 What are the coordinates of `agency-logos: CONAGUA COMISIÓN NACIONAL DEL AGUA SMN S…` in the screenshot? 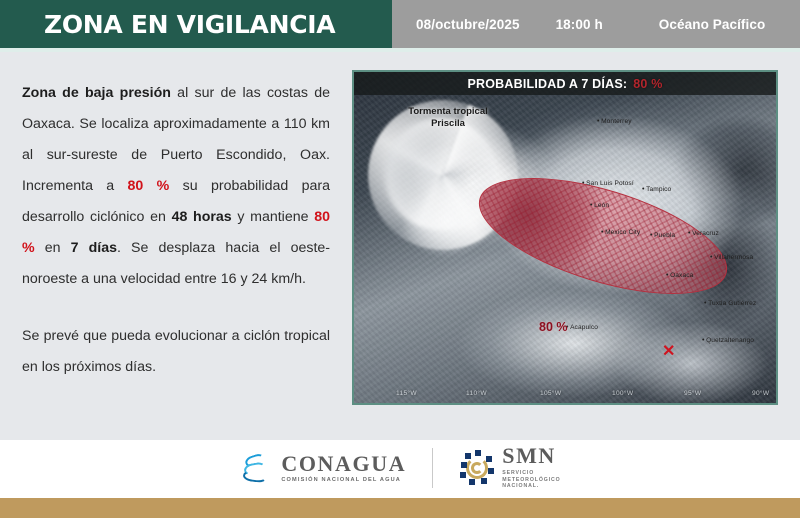 It's located at (400, 467).